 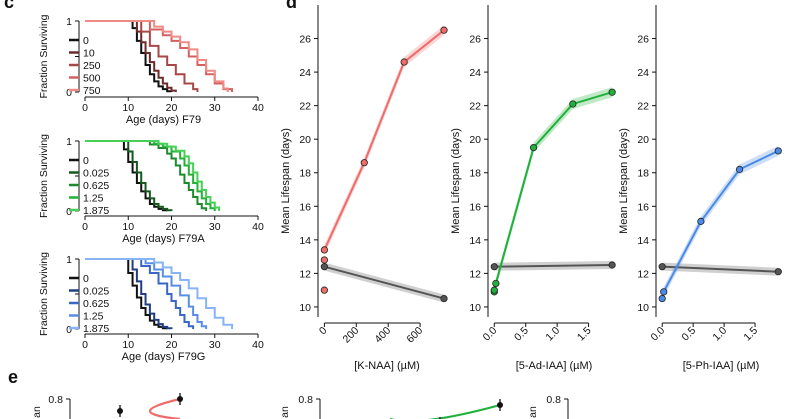 What do you see at coordinates (55, 400) in the screenshot?
I see `y-tick-label: 0.8` at bounding box center [55, 400].